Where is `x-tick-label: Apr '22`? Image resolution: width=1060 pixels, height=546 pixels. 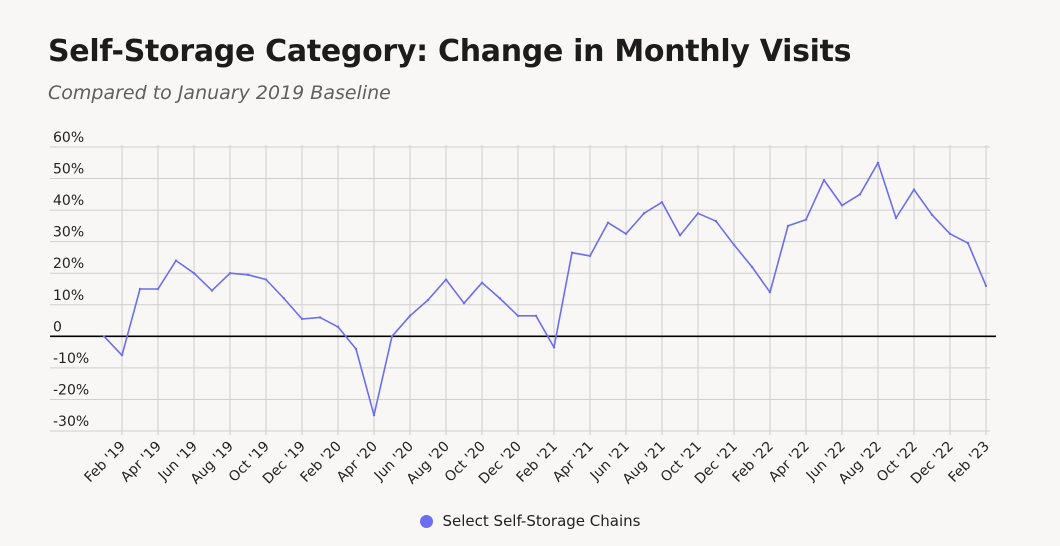
x-tick-label: Apr '22 is located at coordinates (789, 462).